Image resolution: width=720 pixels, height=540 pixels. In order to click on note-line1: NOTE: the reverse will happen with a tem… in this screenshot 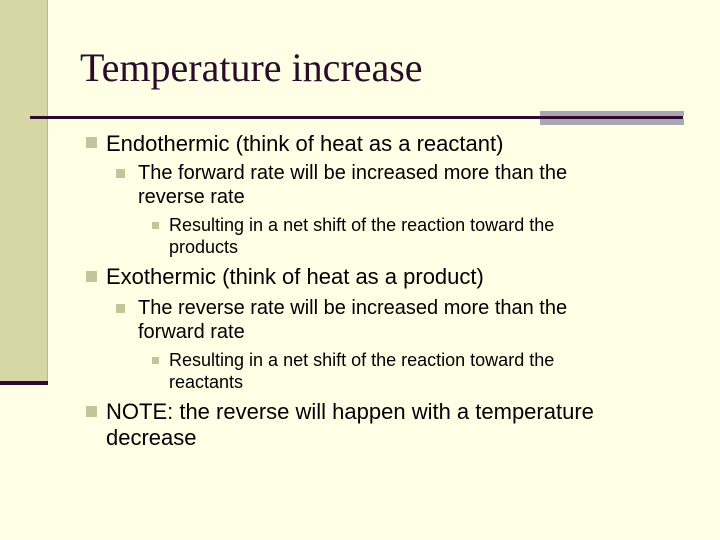, I will do `click(350, 411)`.